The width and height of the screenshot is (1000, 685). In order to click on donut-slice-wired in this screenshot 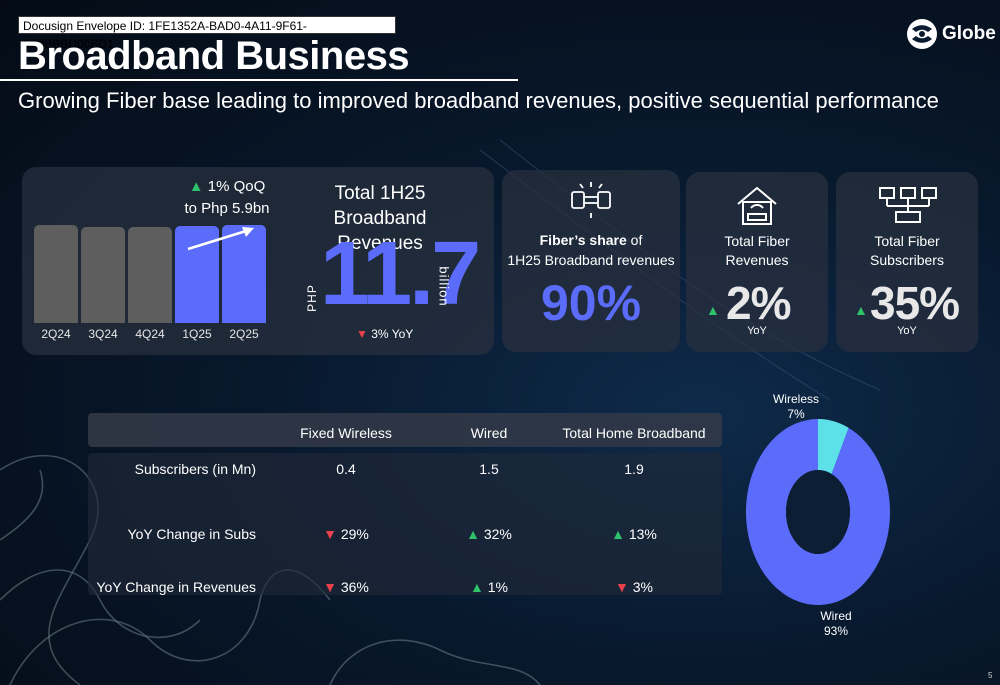, I will do `click(818, 512)`.